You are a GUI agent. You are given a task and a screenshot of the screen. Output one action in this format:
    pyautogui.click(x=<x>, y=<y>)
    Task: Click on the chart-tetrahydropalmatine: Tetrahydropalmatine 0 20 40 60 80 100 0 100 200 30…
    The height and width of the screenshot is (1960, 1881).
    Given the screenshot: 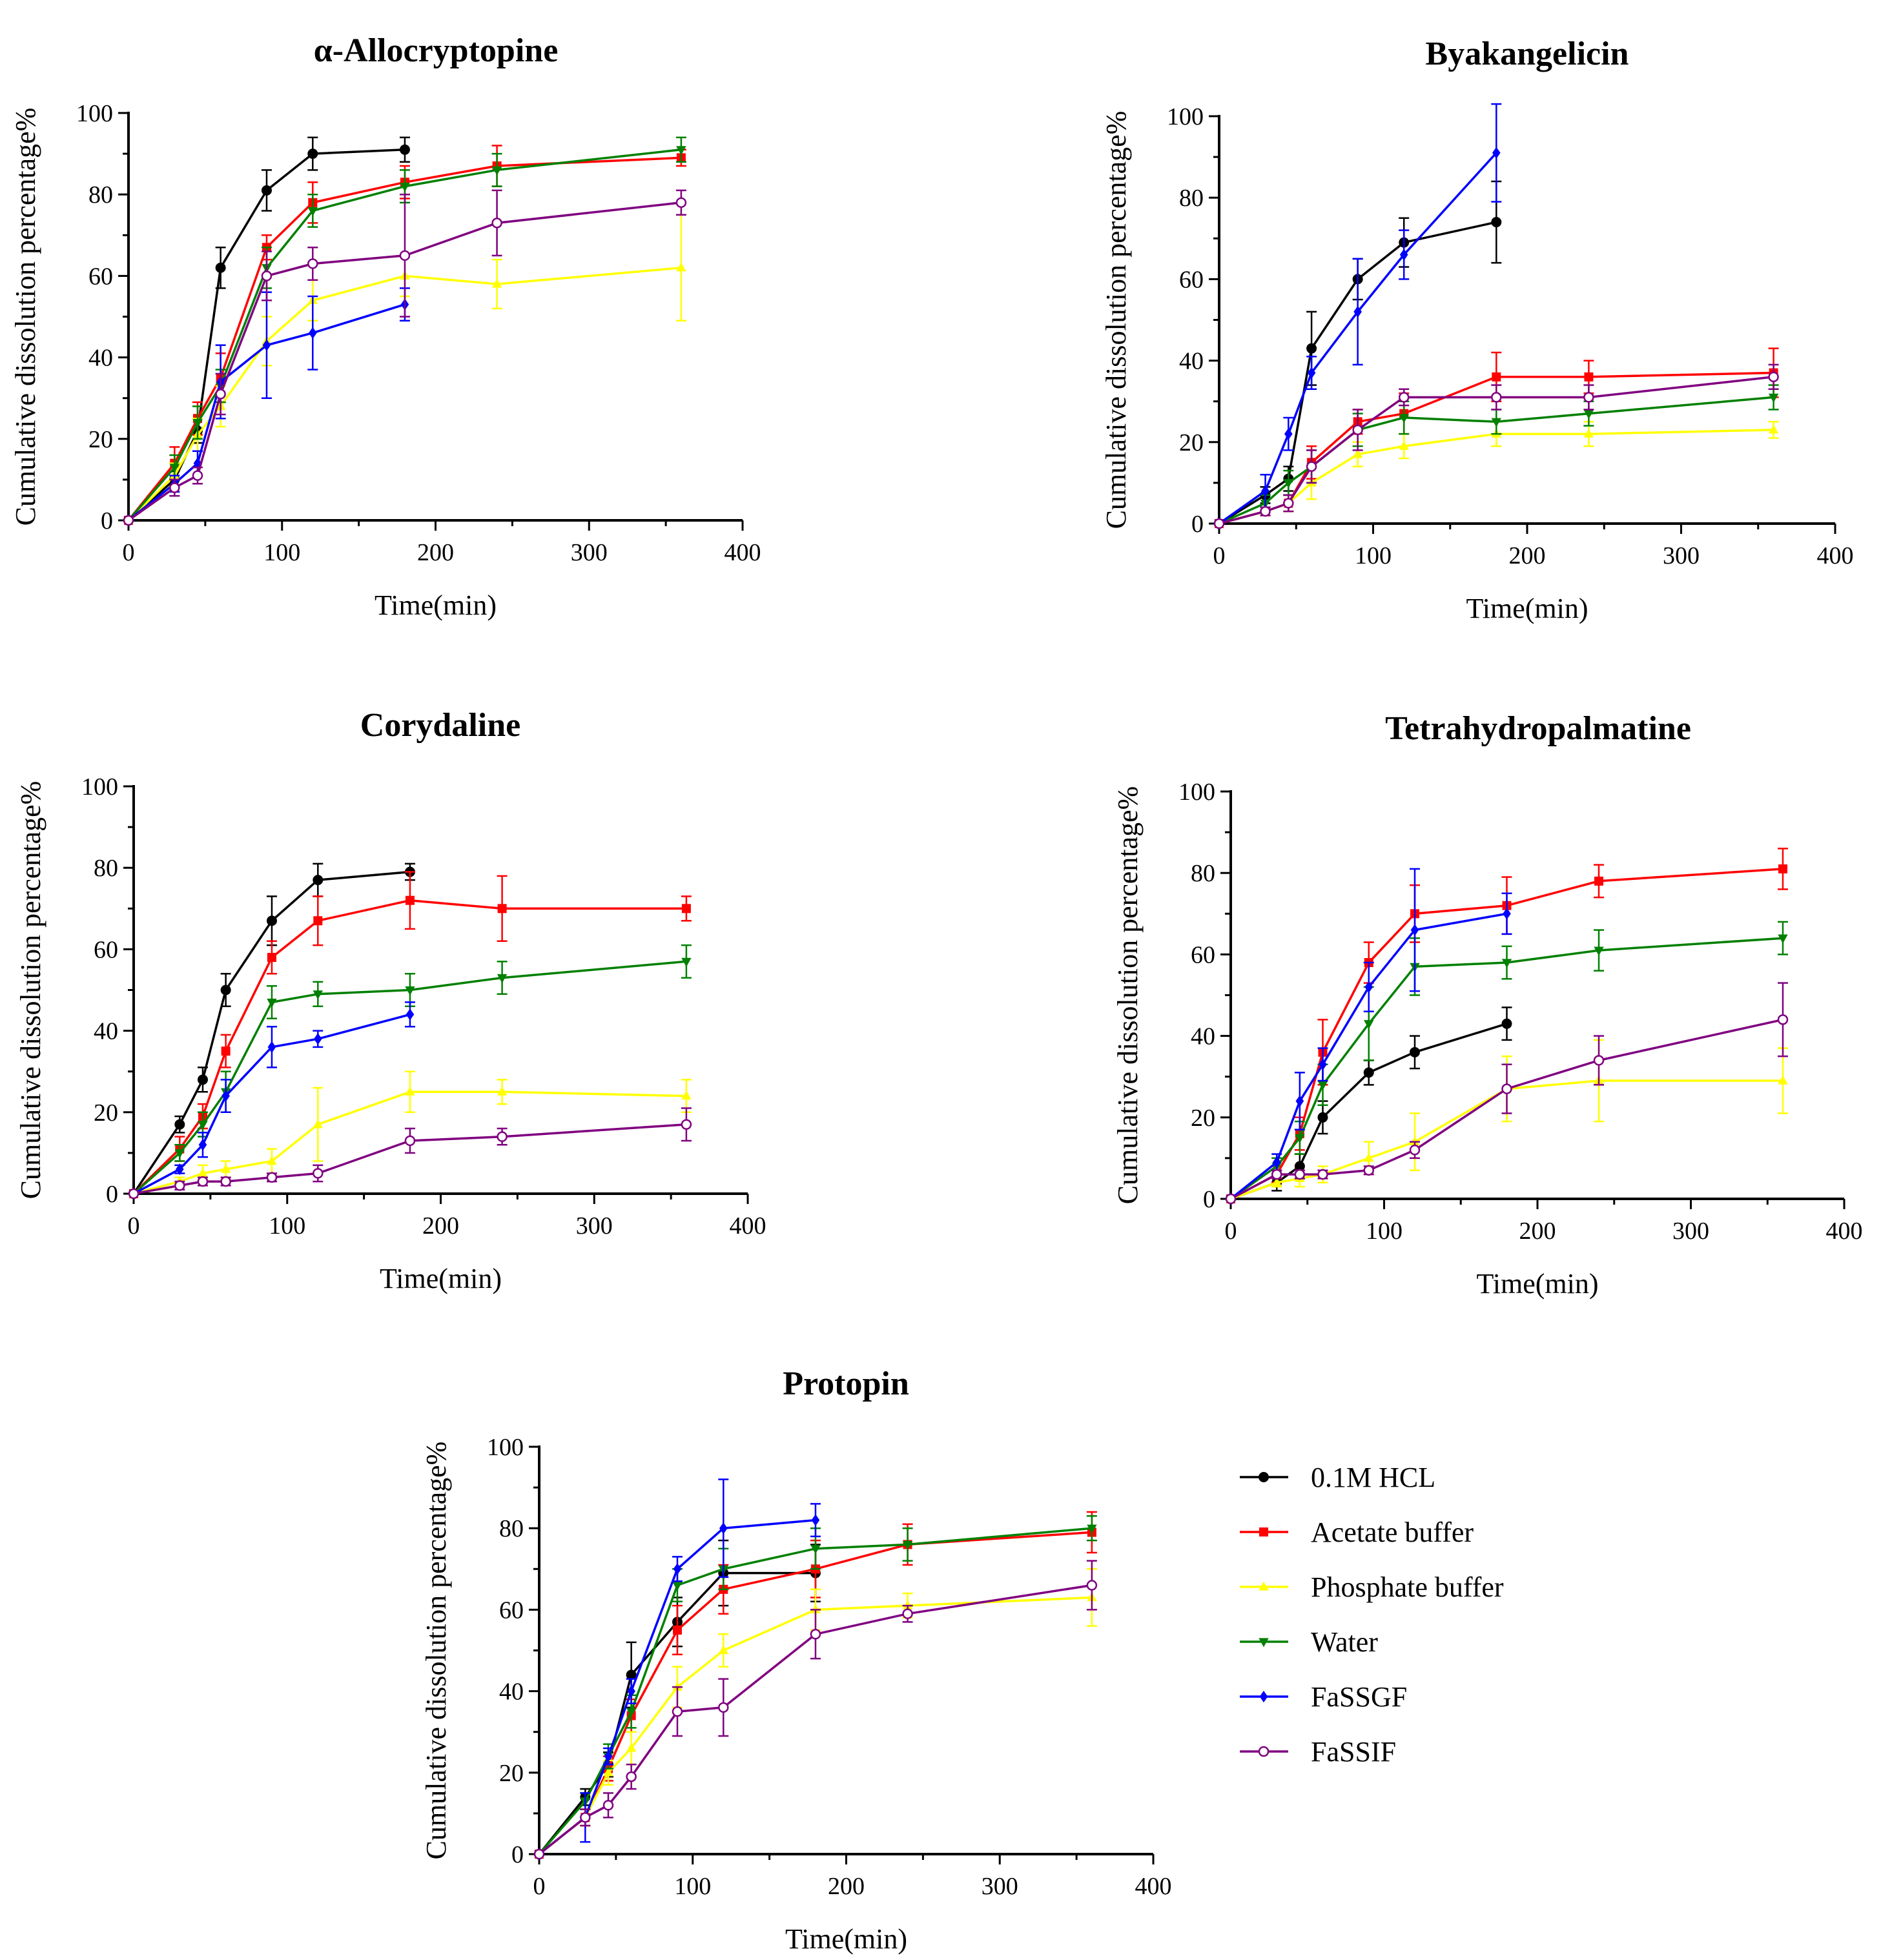 What is the action you would take?
    pyautogui.click(x=1487, y=1005)
    